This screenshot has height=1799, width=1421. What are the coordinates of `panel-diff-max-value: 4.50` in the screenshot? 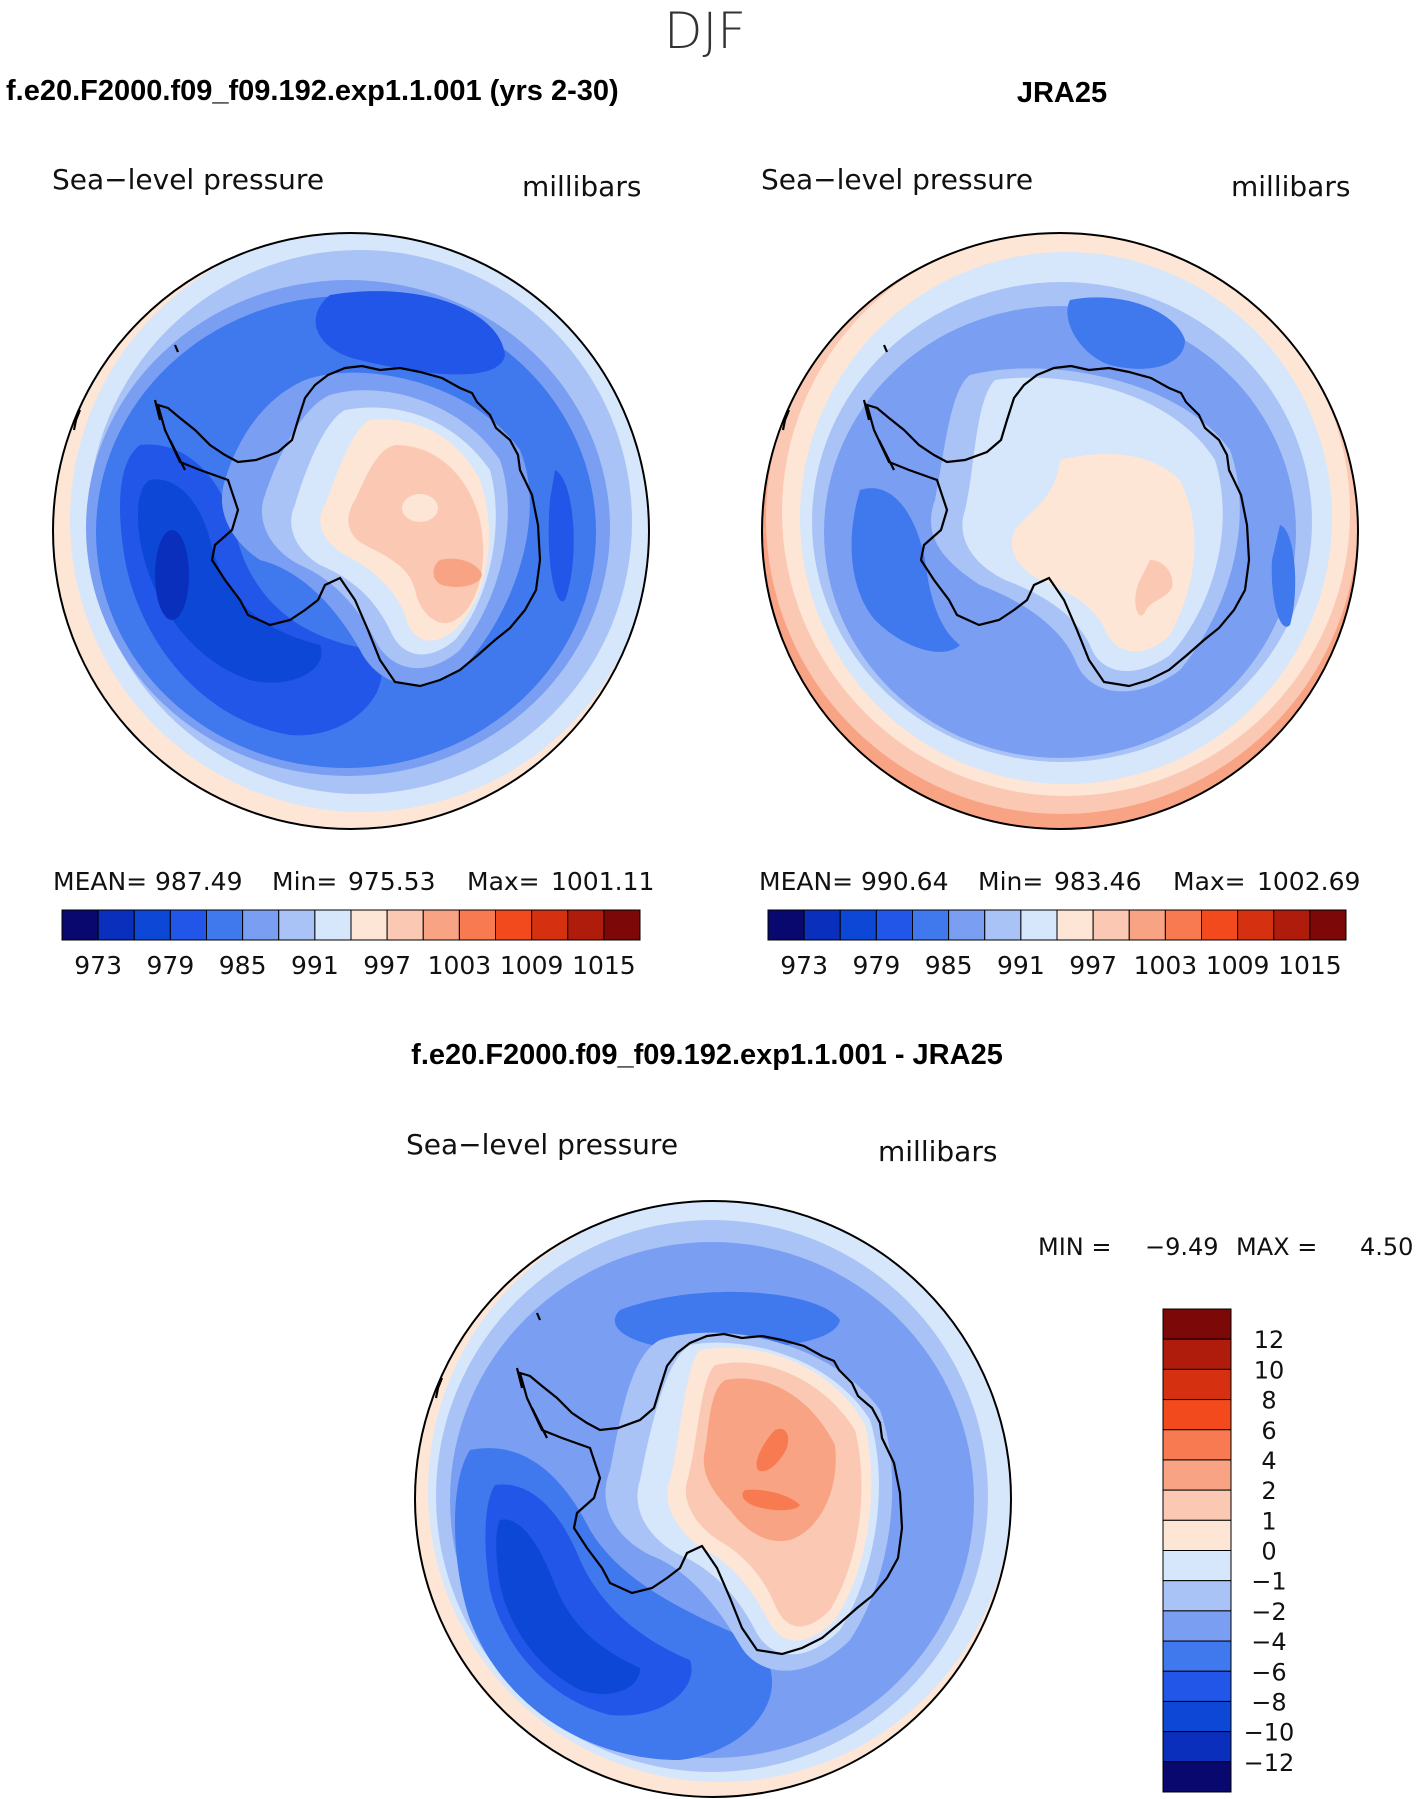 It's located at (1386, 1247).